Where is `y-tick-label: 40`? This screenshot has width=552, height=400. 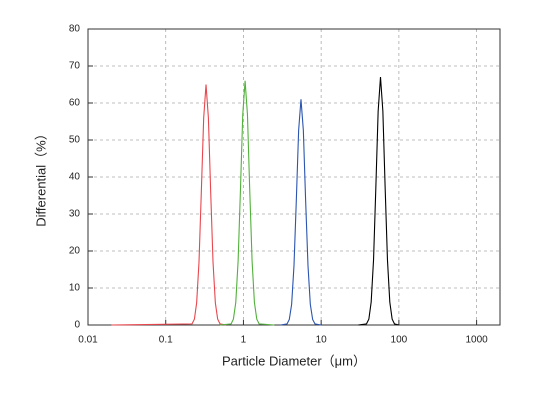
y-tick-label: 40 is located at coordinates (75, 177).